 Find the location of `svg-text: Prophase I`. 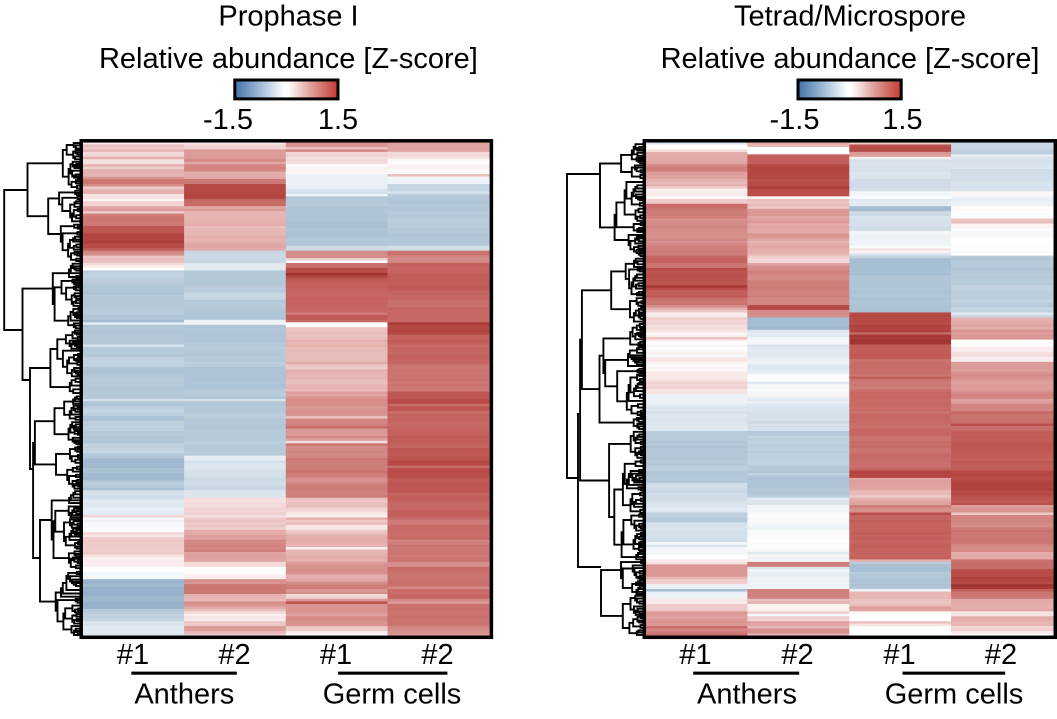

svg-text: Prophase I is located at coordinates (288, 17).